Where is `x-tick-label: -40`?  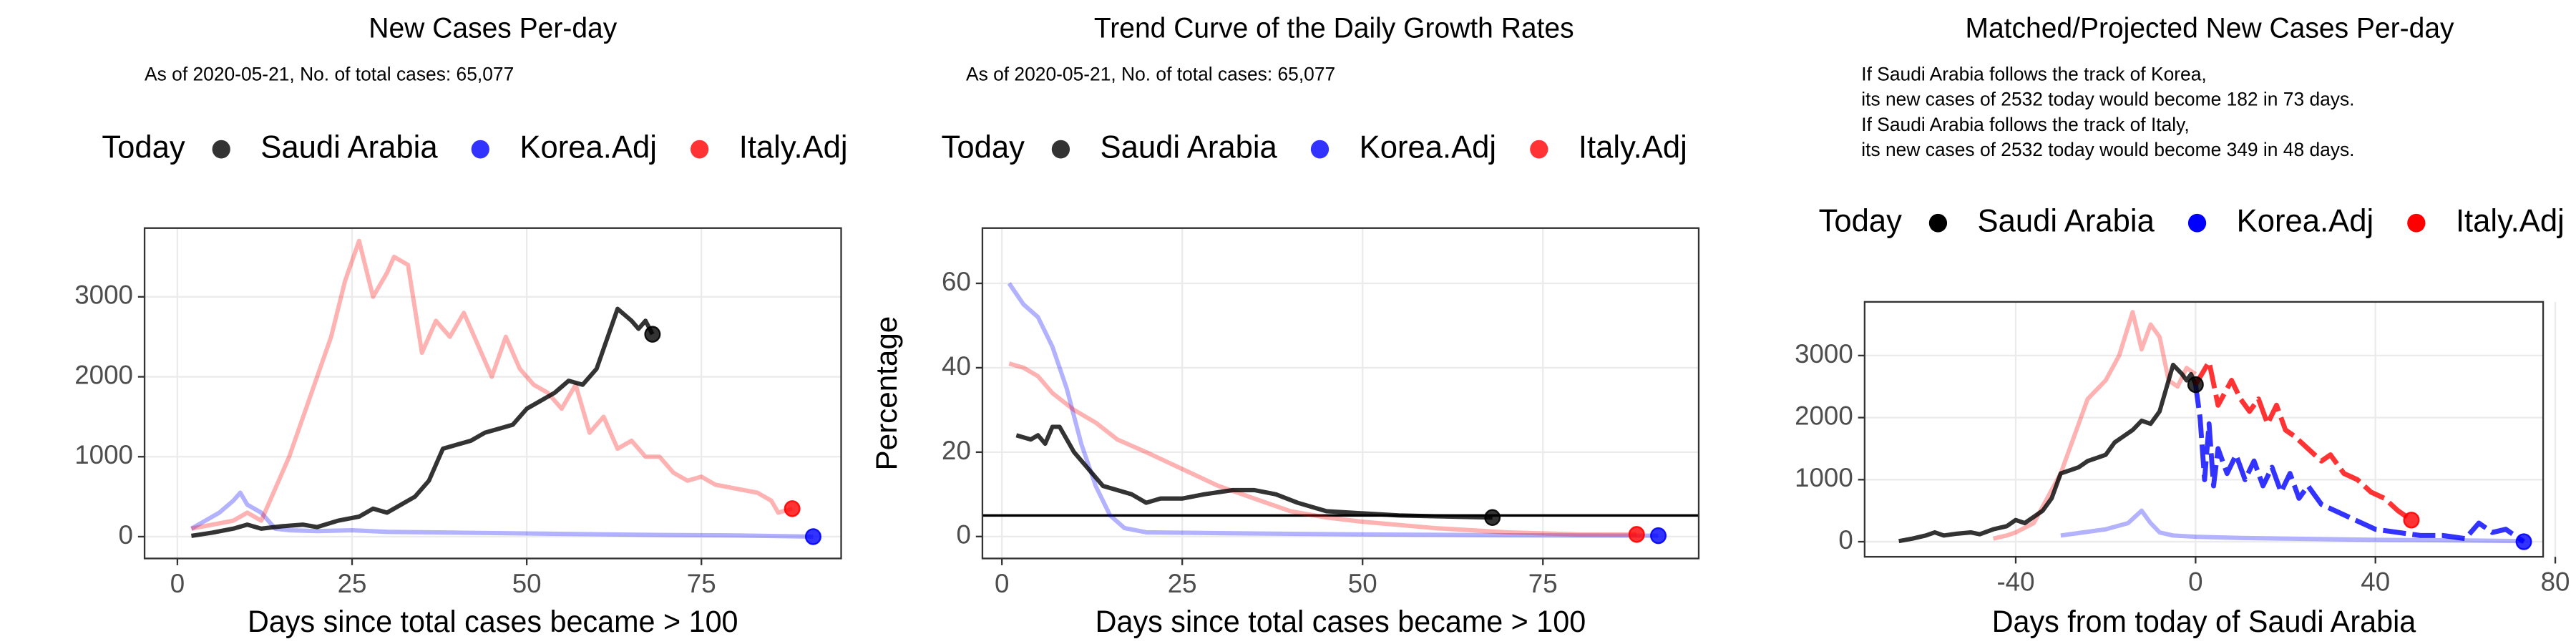 x-tick-label: -40 is located at coordinates (2015, 581).